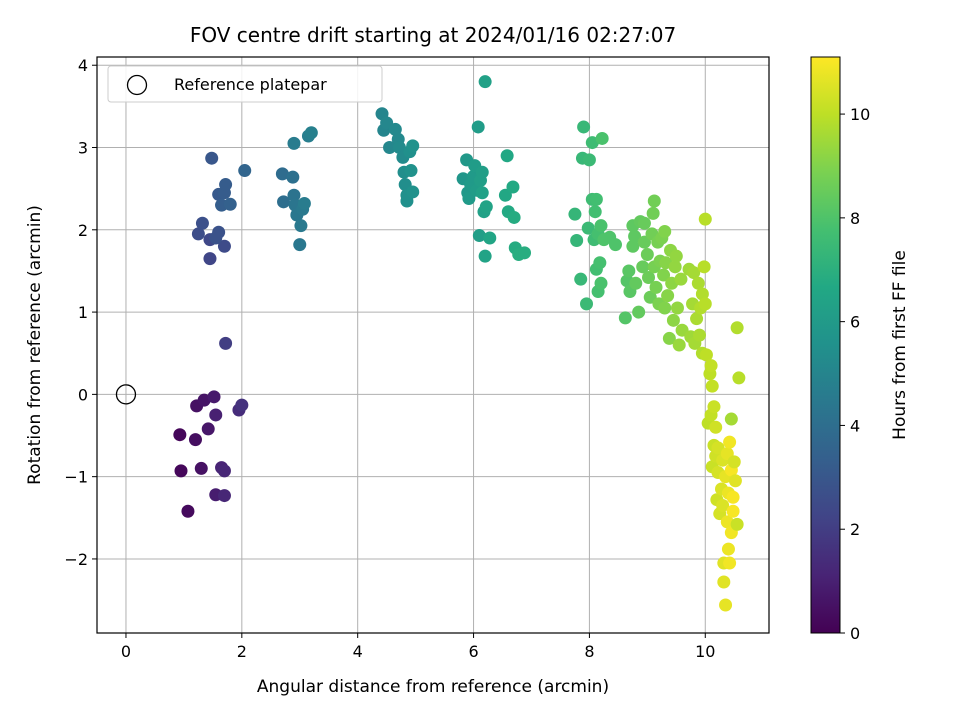 This screenshot has height=720, width=960. Describe the element at coordinates (83, 230) in the screenshot. I see `y-tick-label: 2` at that location.